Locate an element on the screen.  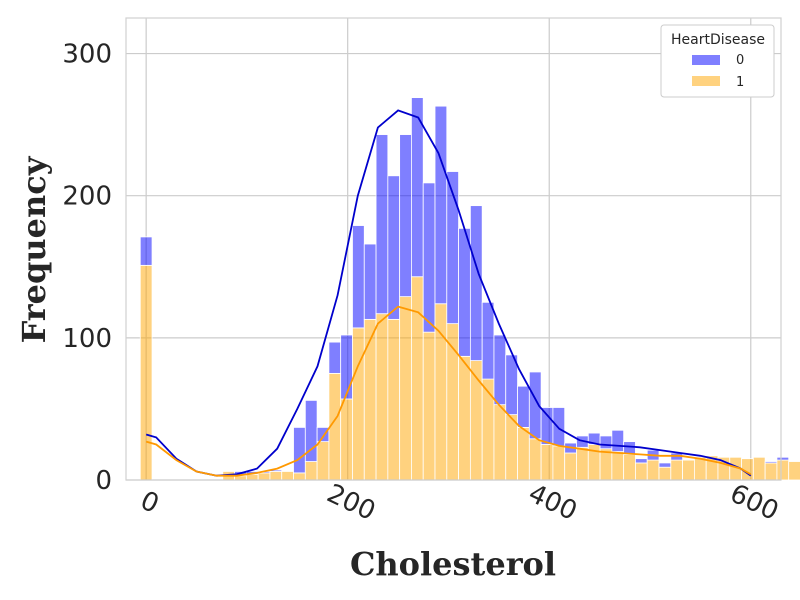
x-tick-labels: 0 200 400 600 is located at coordinates (459, 503).